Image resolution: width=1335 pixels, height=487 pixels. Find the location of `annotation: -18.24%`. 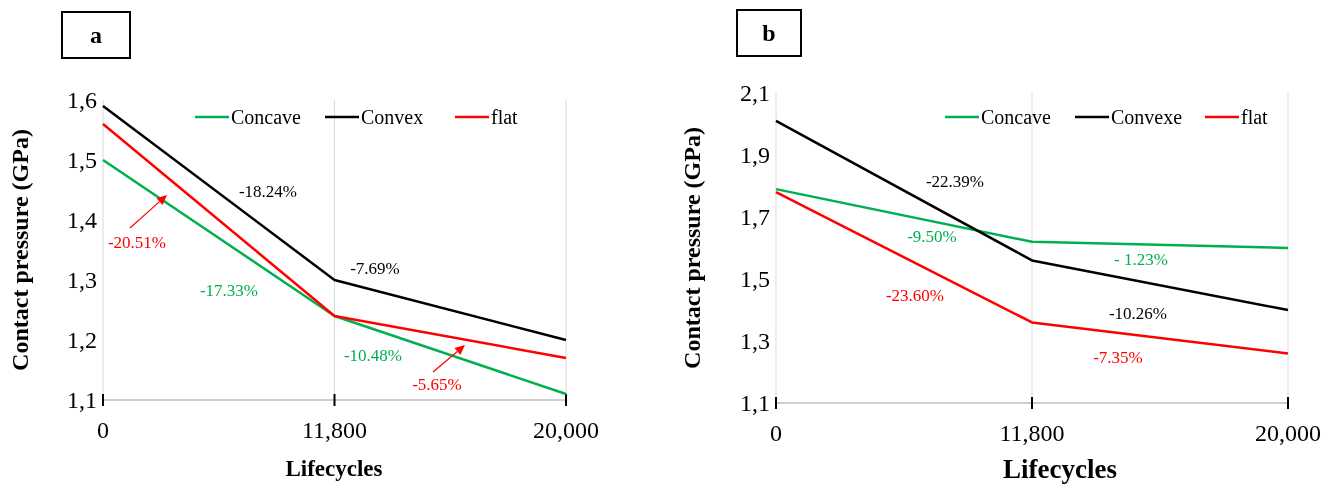

annotation: -18.24% is located at coordinates (268, 191).